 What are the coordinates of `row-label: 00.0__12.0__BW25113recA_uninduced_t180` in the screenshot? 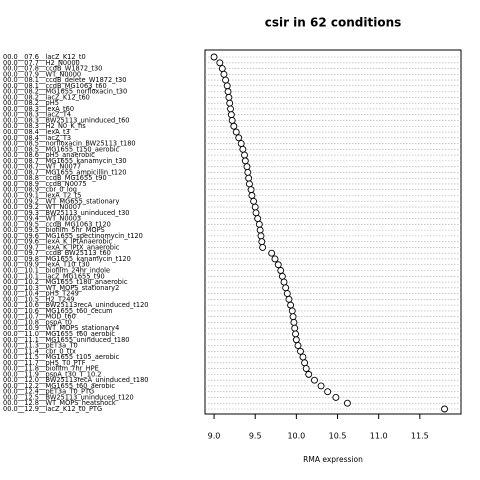 It's located at (75, 380).